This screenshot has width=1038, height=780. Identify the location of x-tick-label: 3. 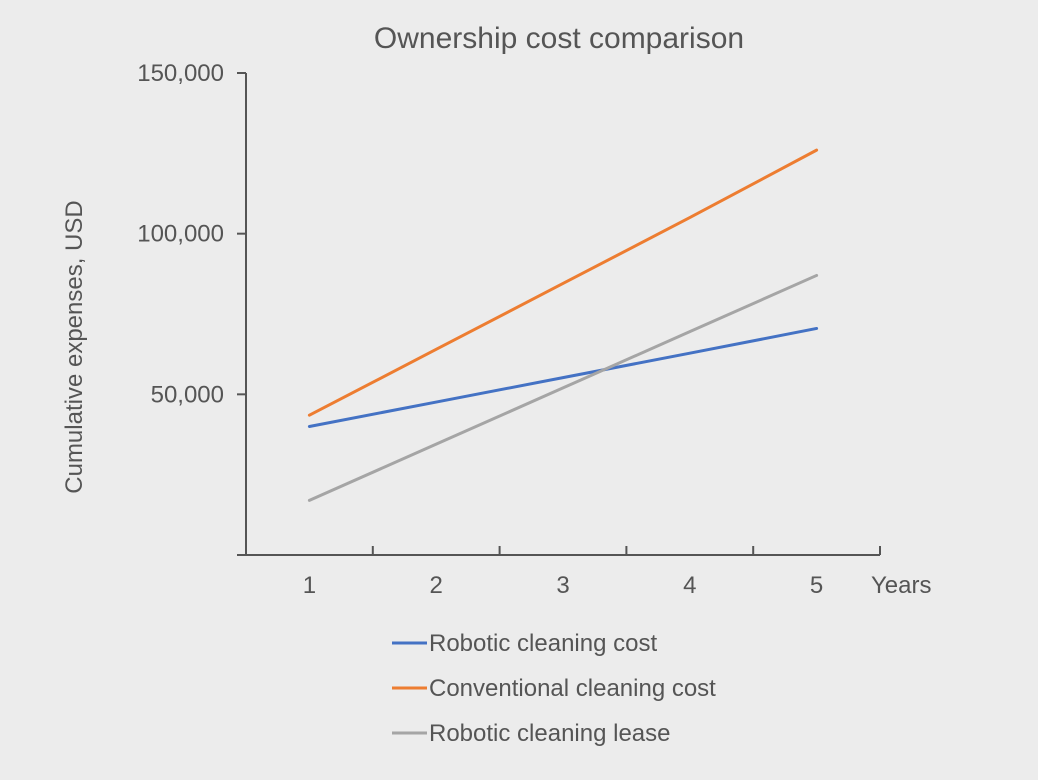
(562, 585).